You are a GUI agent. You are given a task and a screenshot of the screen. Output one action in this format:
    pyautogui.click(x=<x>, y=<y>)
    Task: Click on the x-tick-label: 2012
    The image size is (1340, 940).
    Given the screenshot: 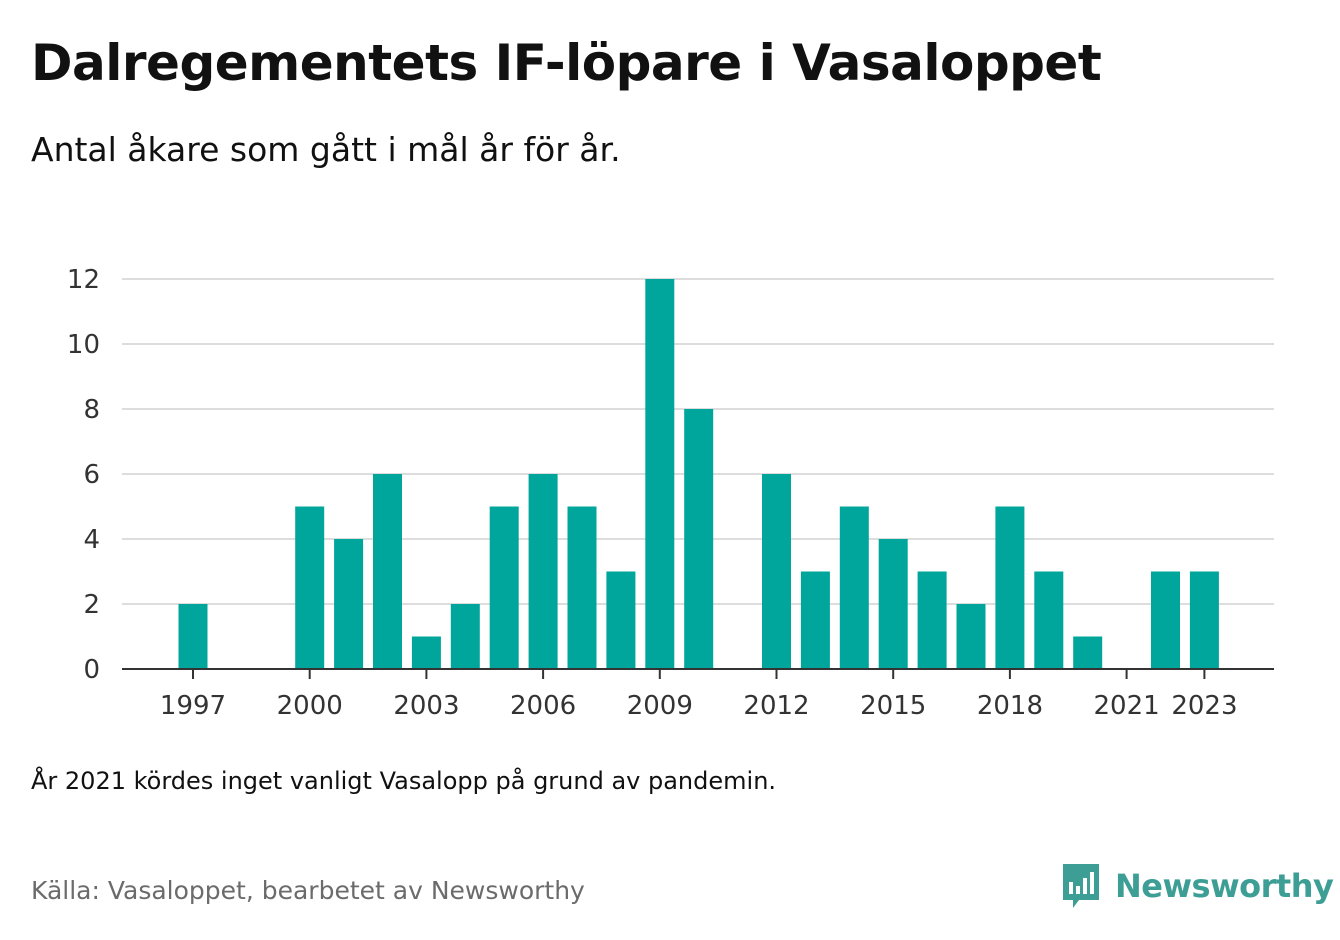 What is the action you would take?
    pyautogui.click(x=776, y=706)
    